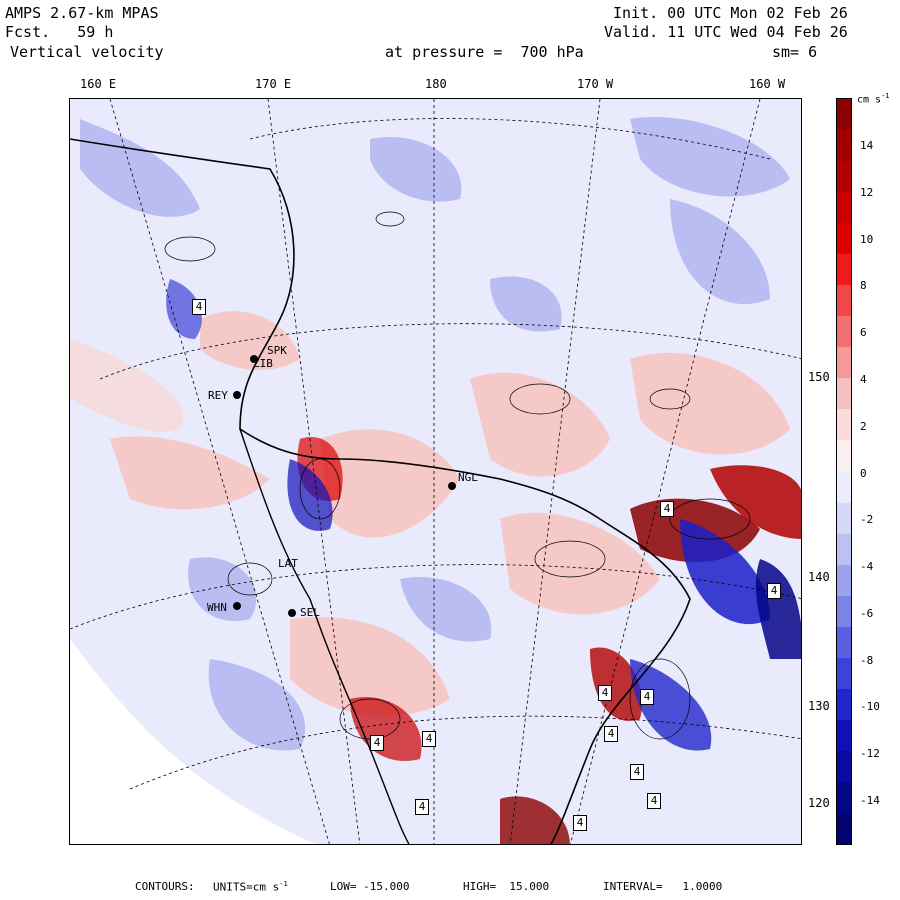 Image resolution: width=900 pixels, height=900 pixels. Describe the element at coordinates (98, 84) in the screenshot. I see `lon-label-160e: 160 E` at that location.